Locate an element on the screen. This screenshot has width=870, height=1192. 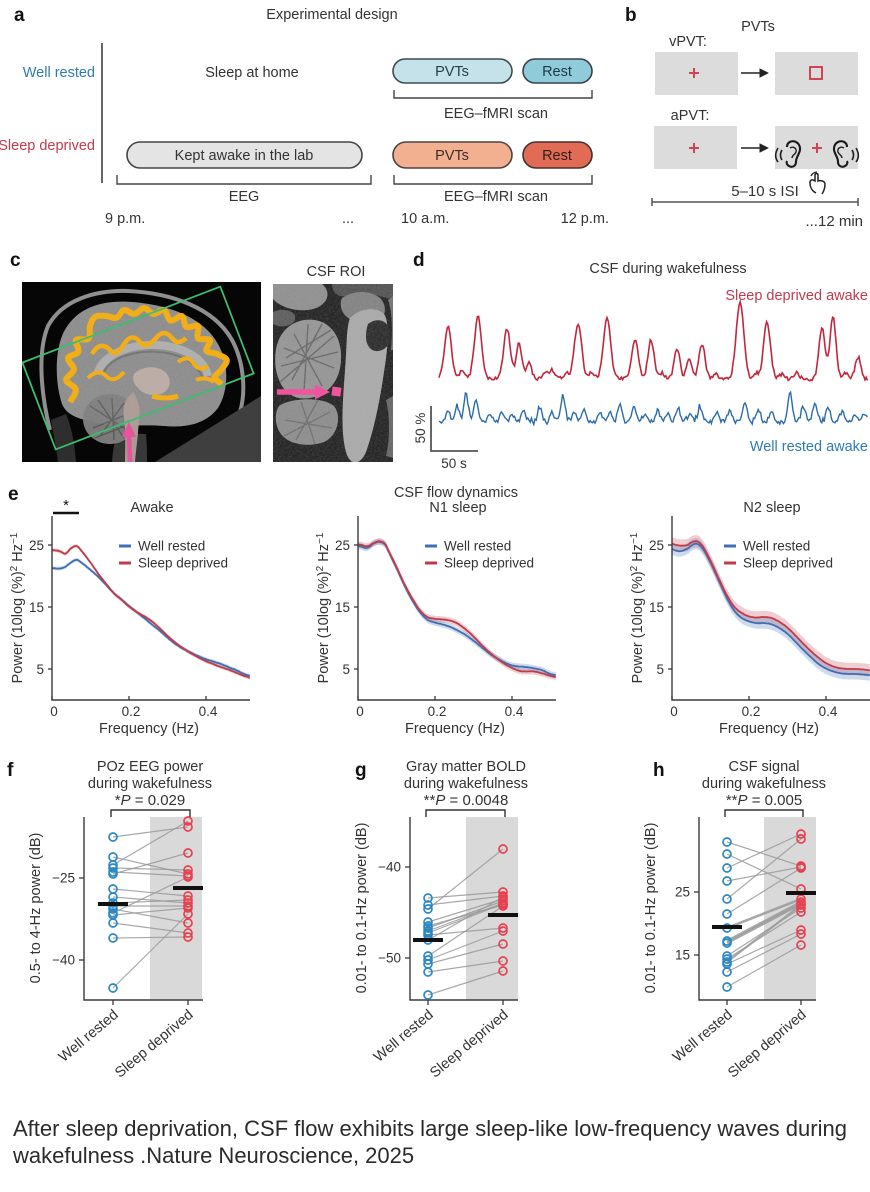
svg-text: d is located at coordinates (419, 260).